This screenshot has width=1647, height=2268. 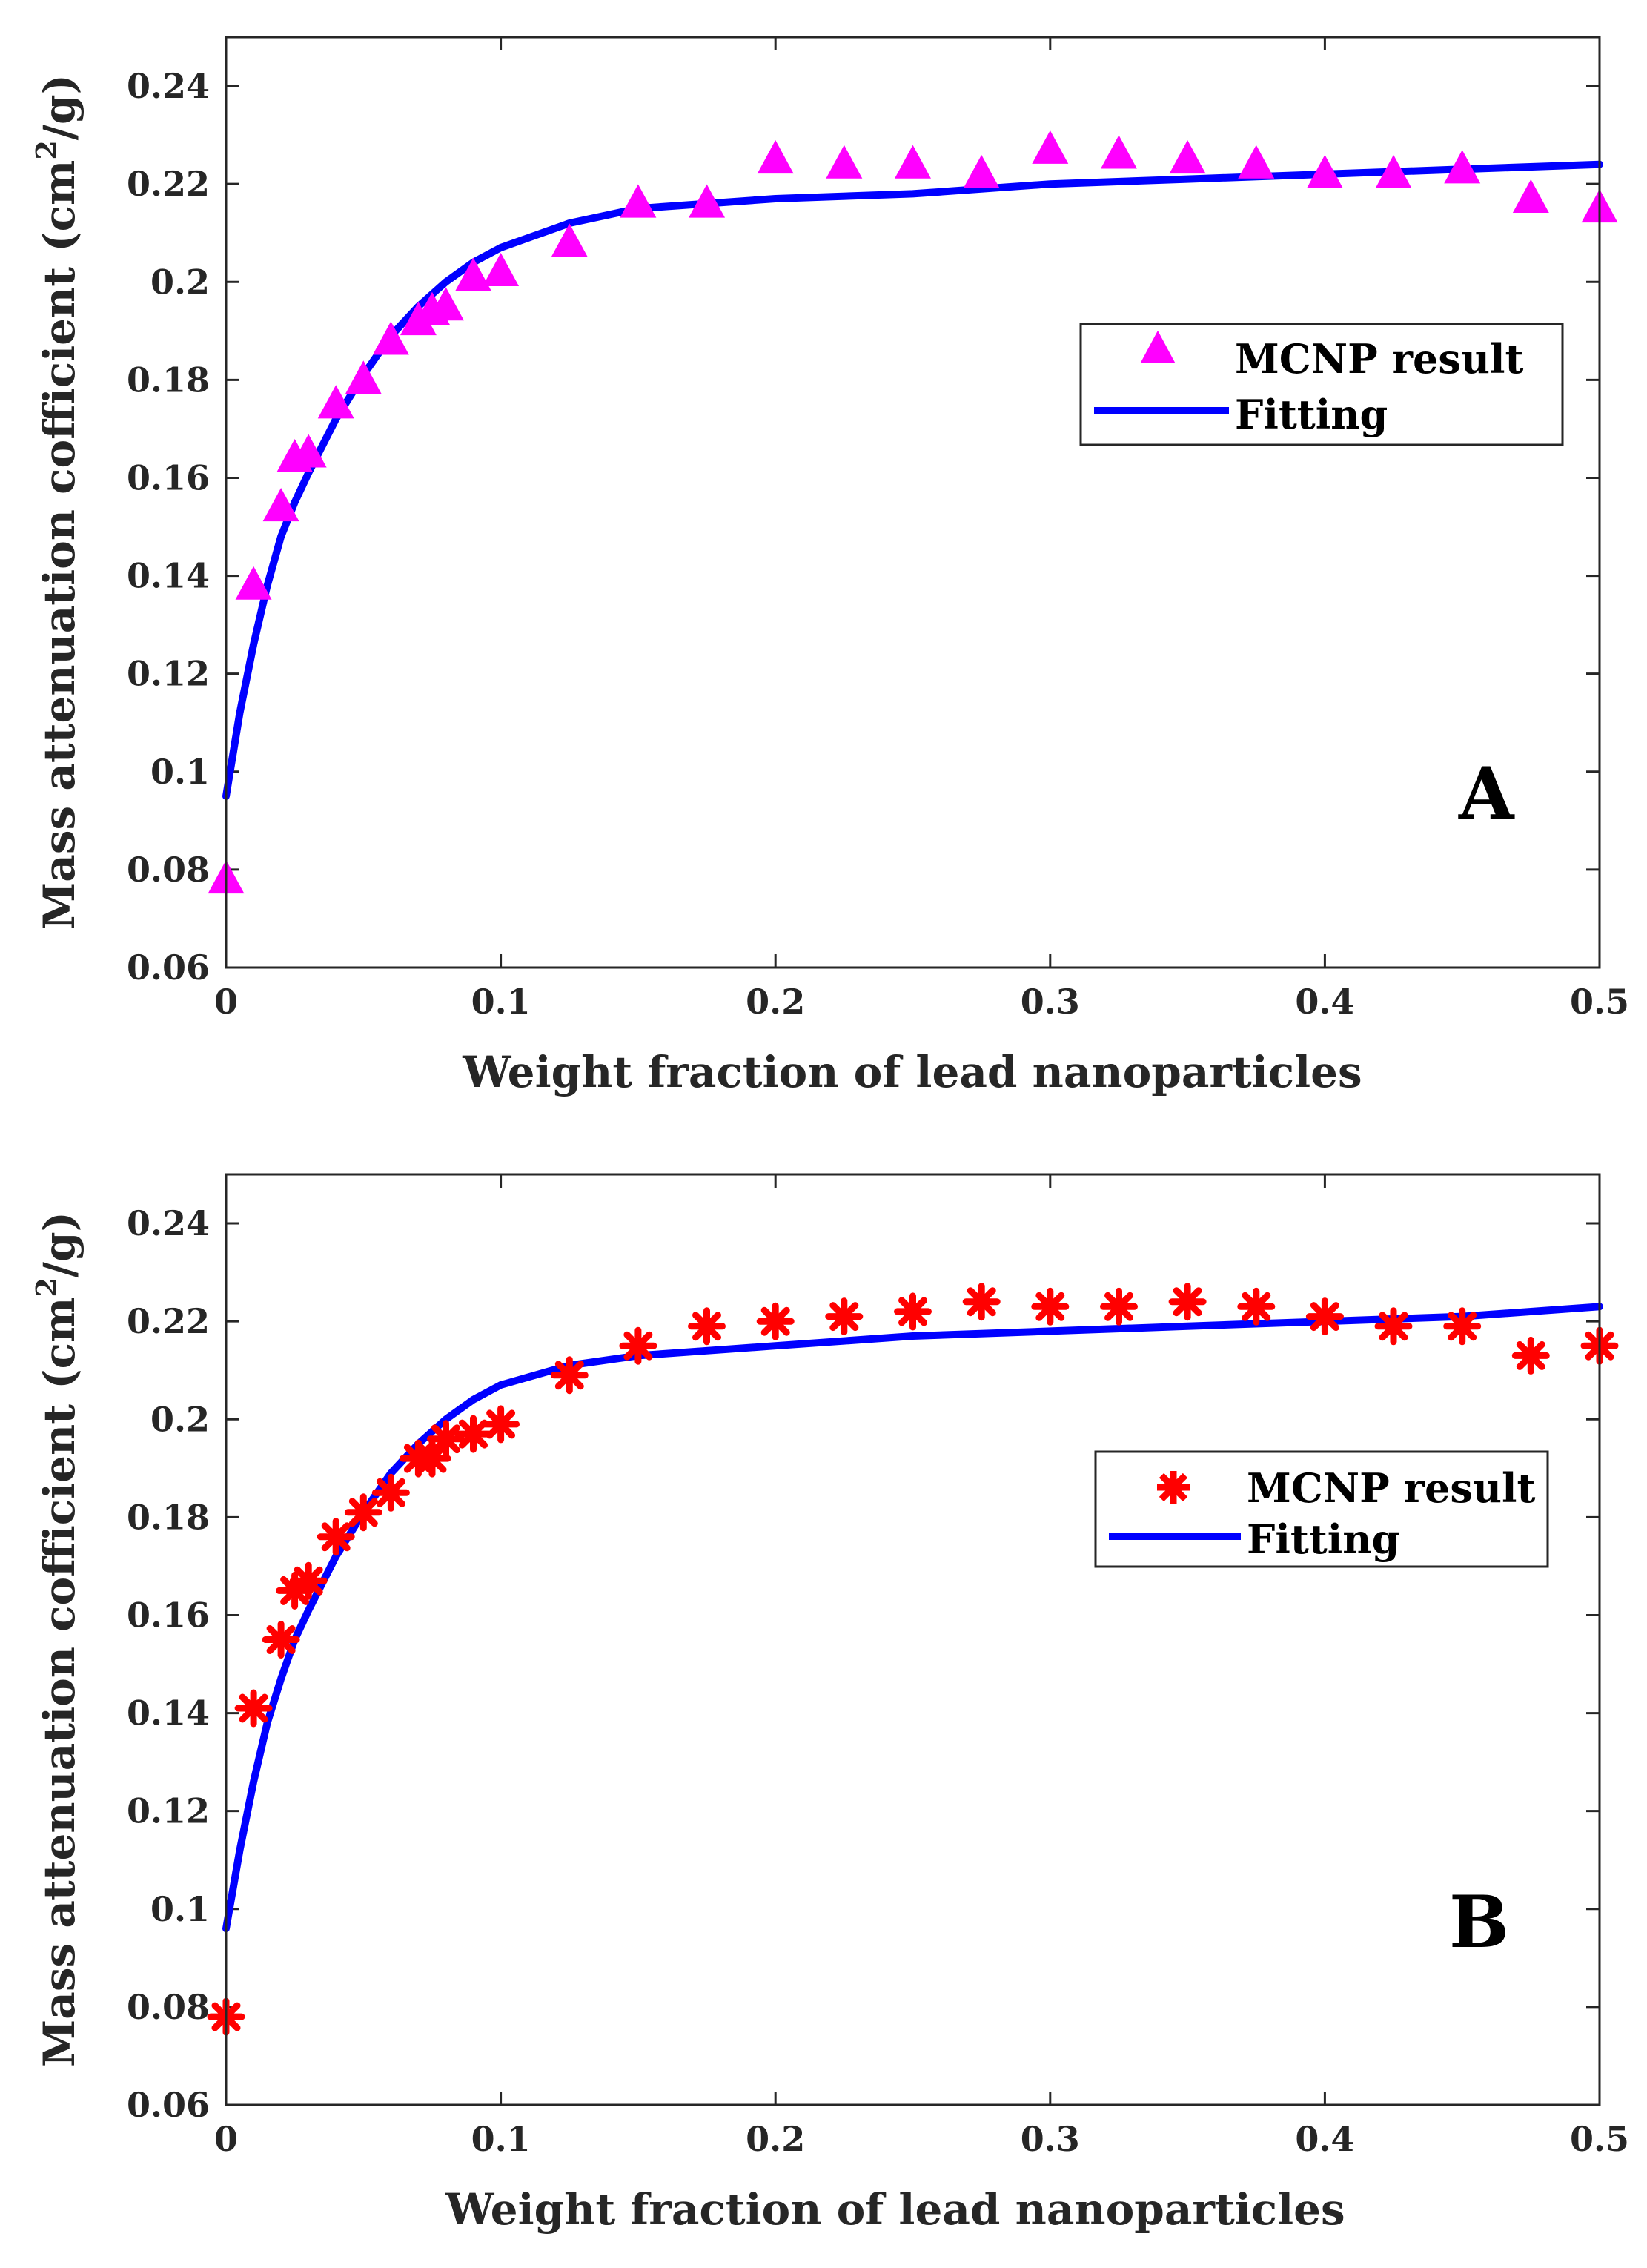 I want to click on legend-box, so click(x=1321, y=1509).